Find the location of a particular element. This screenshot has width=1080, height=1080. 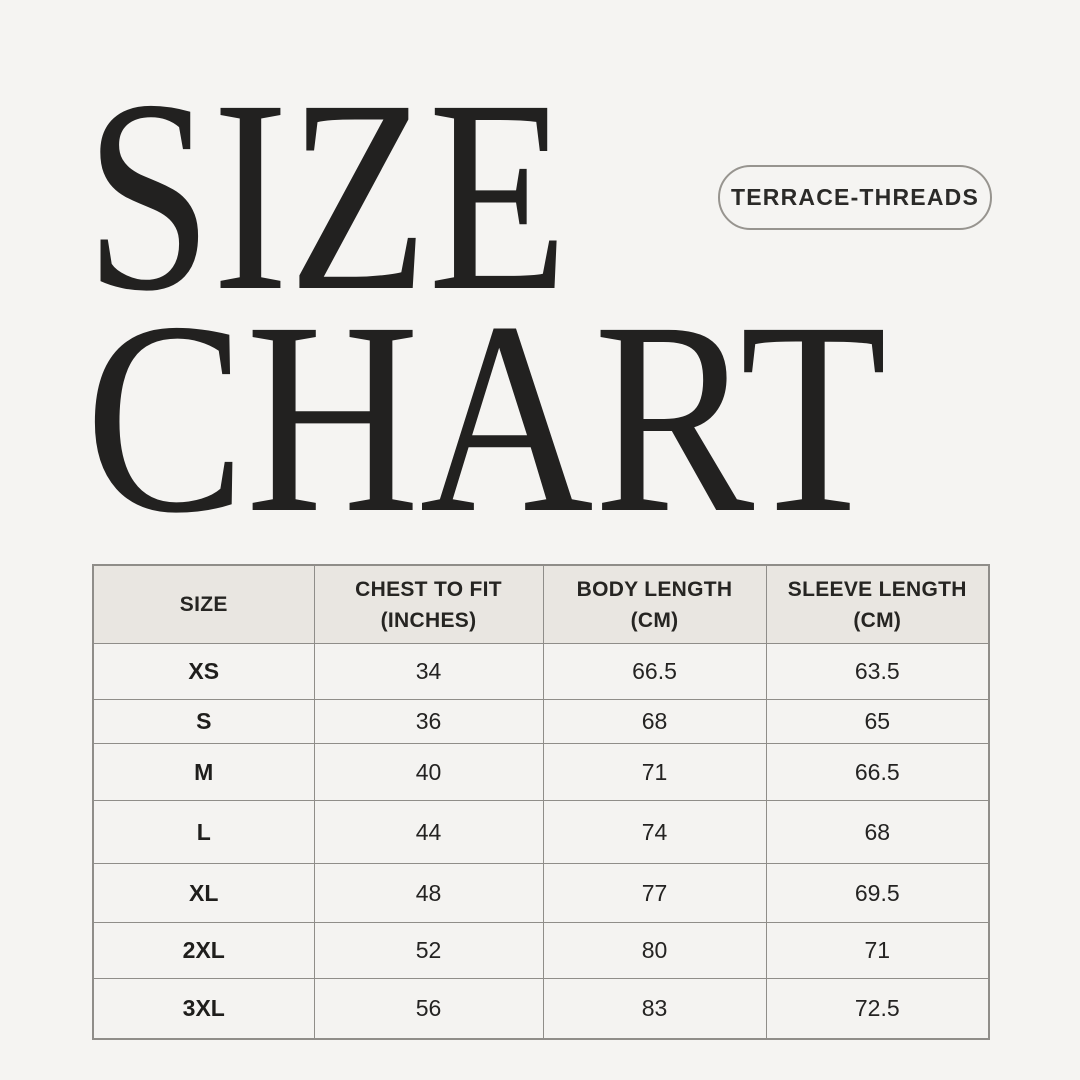

body-length-value: 80 is located at coordinates (654, 950).